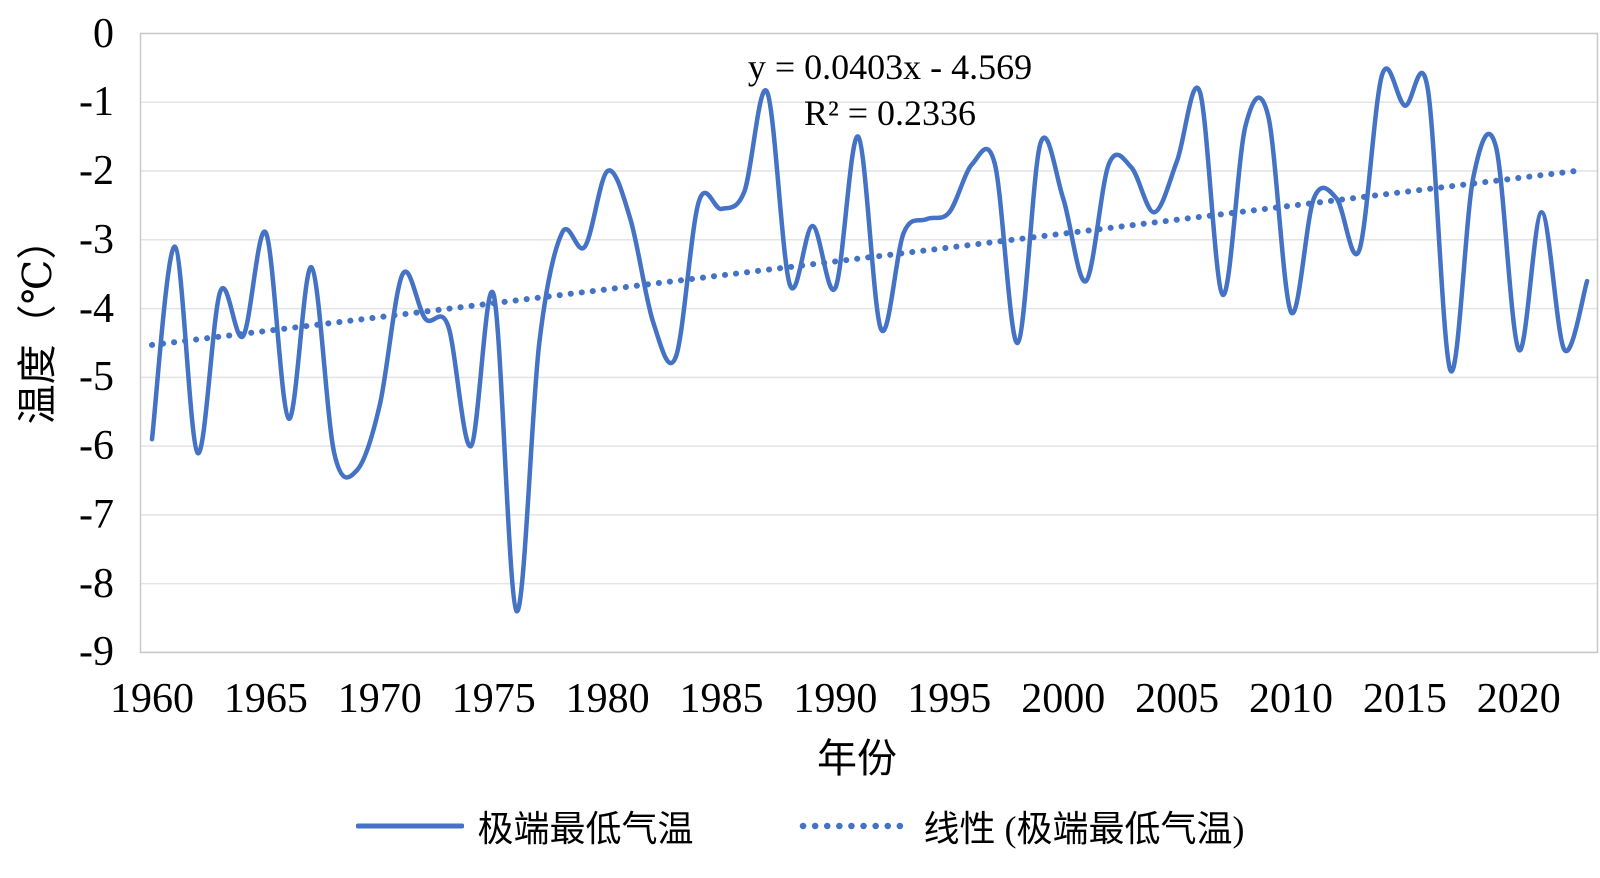  I want to click on y-tick-label: -4, so click(96, 308).